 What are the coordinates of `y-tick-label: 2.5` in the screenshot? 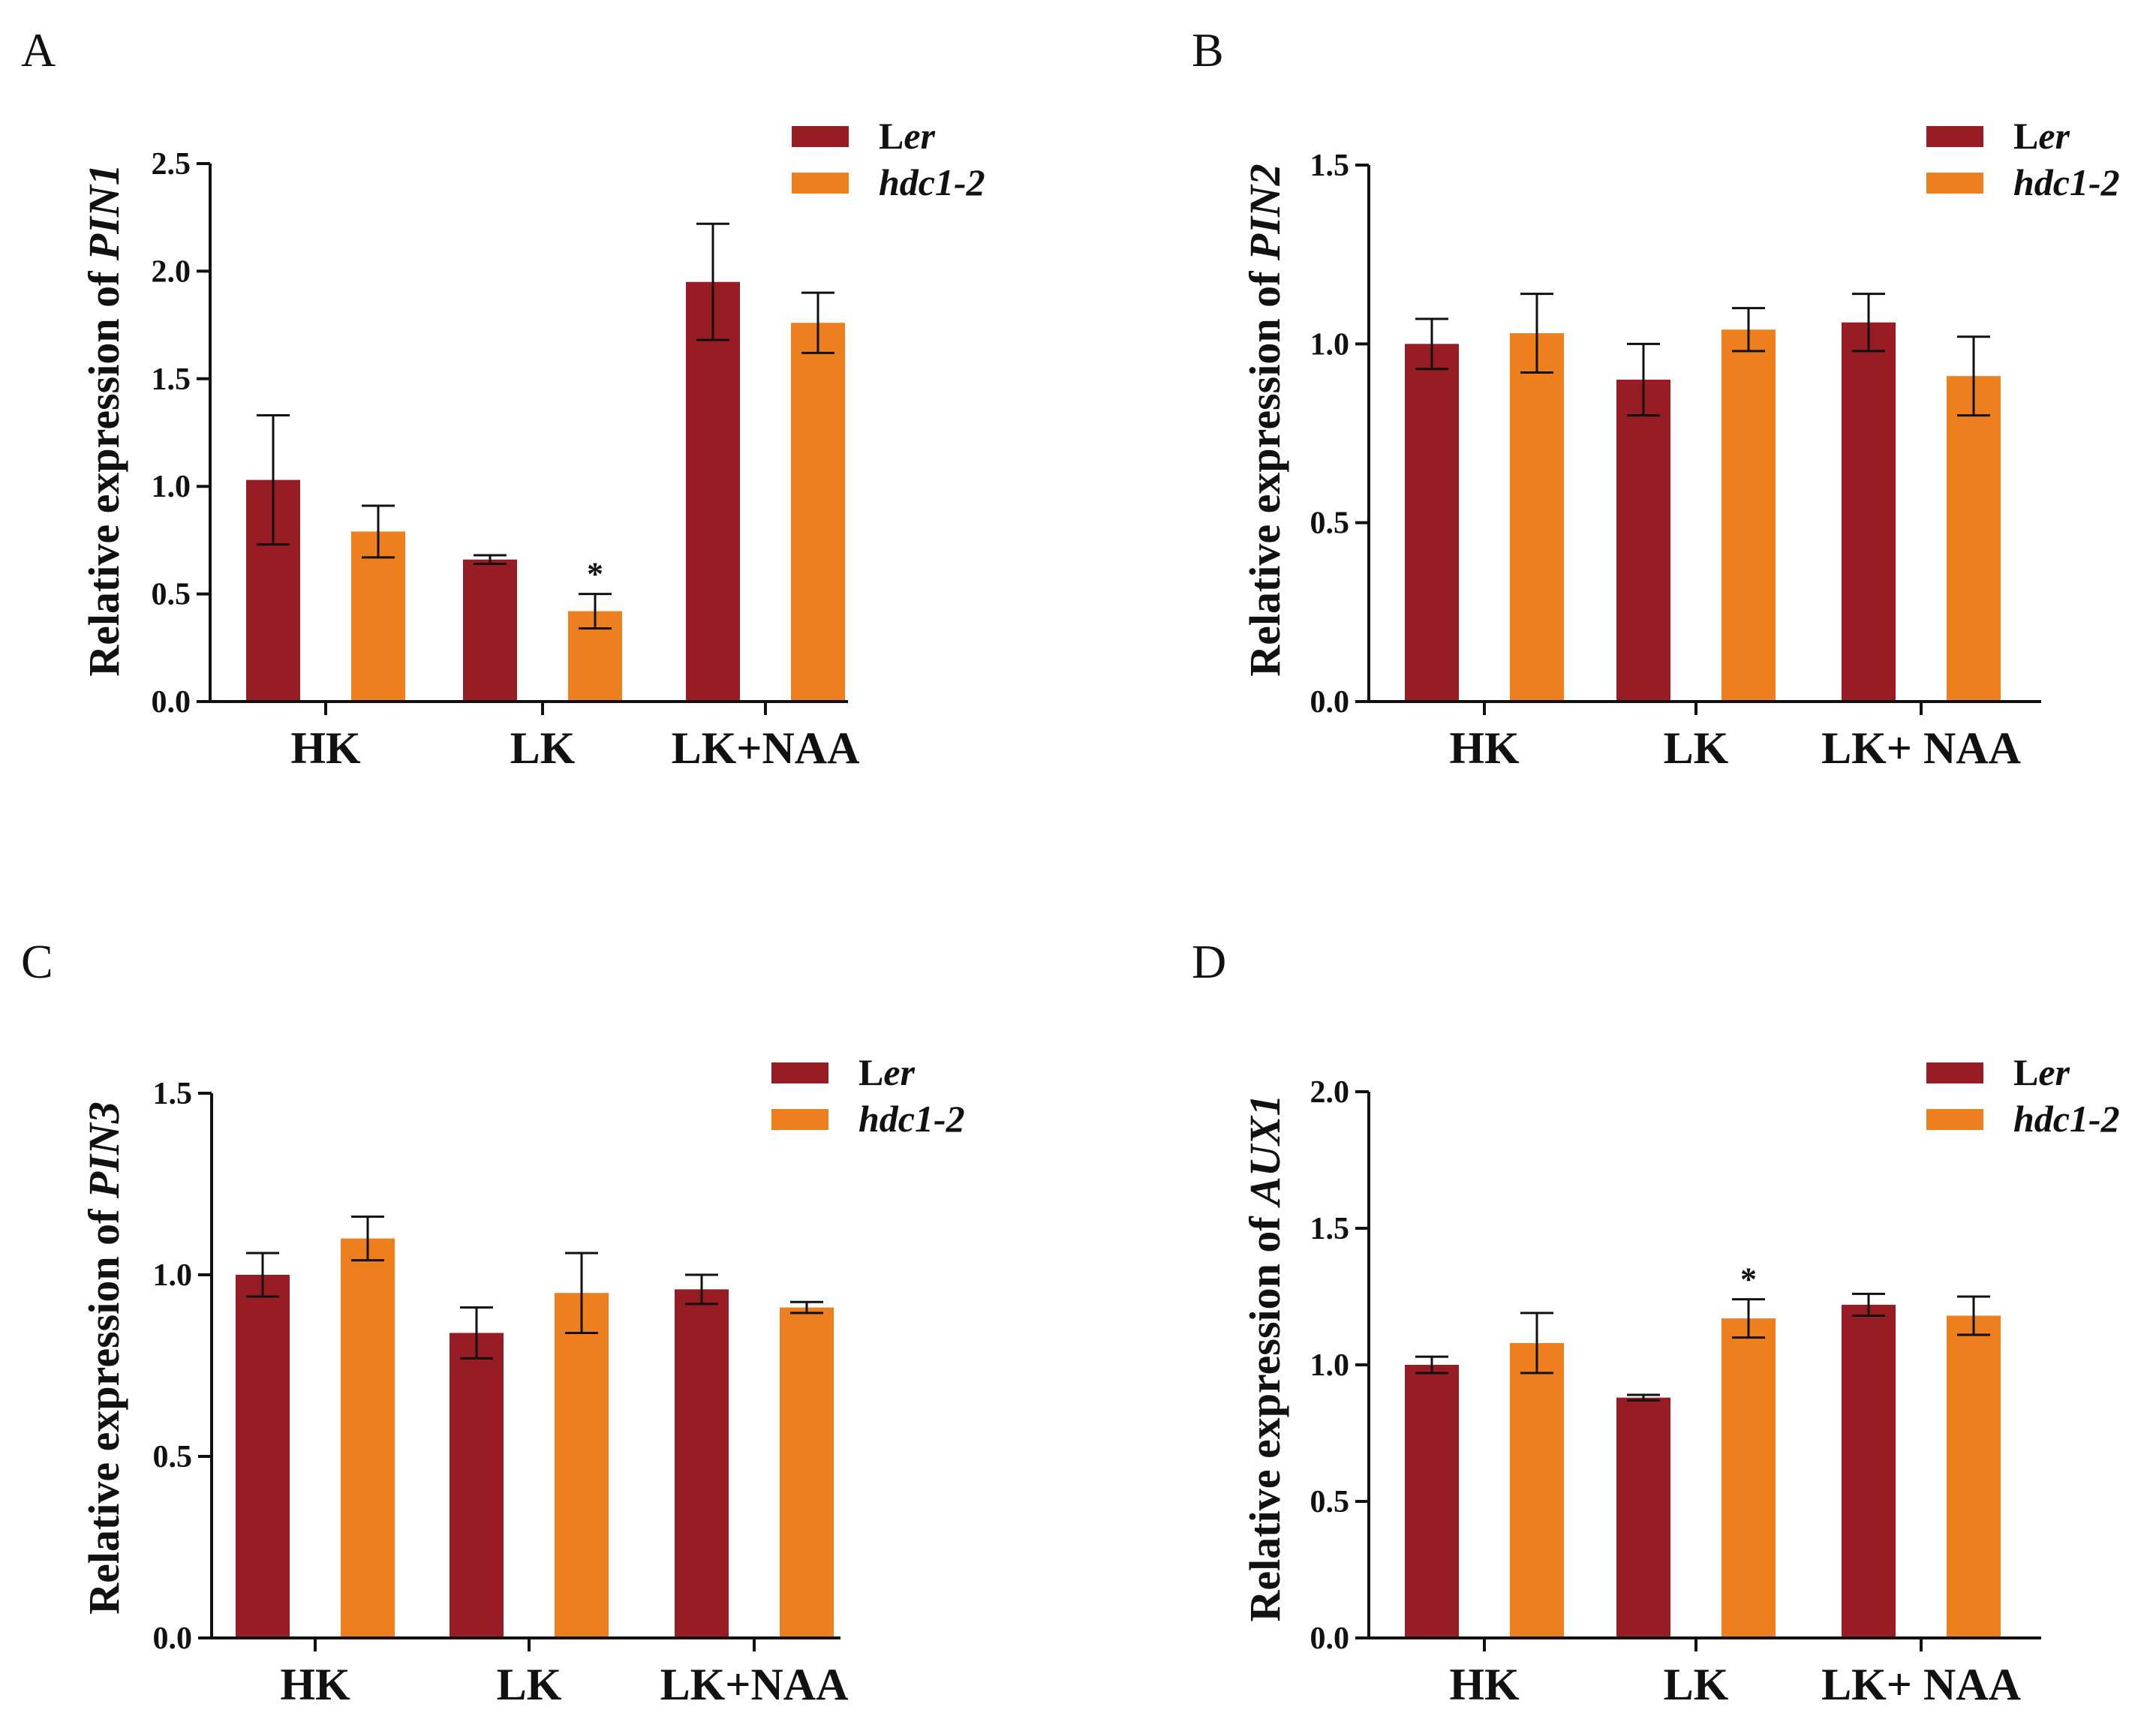 It's located at (171, 164).